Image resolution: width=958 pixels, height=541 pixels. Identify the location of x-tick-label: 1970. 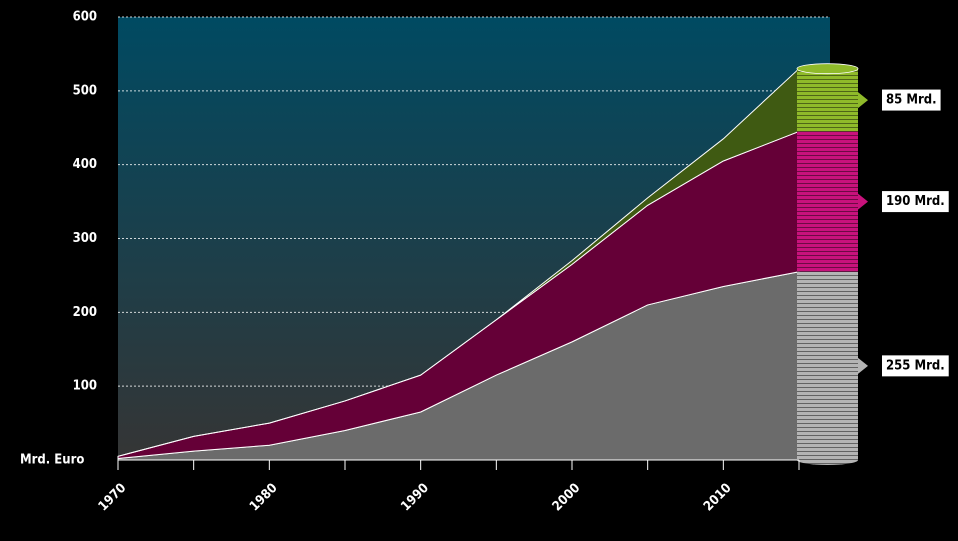
(113, 498).